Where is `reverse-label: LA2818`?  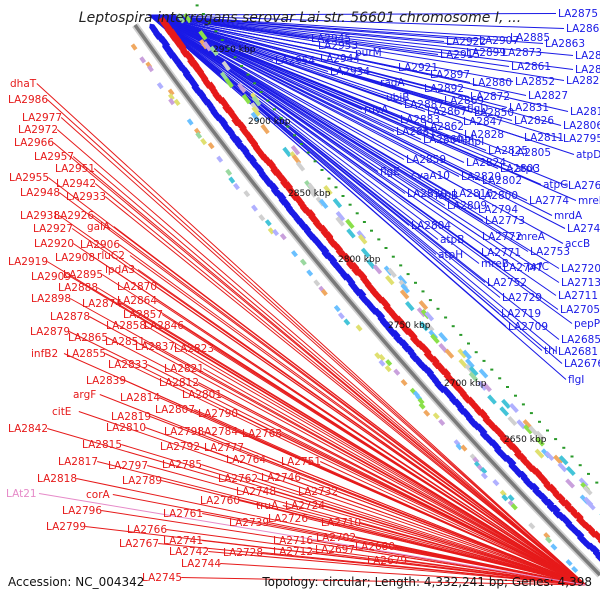 reverse-label: LA2818 is located at coordinates (57, 479).